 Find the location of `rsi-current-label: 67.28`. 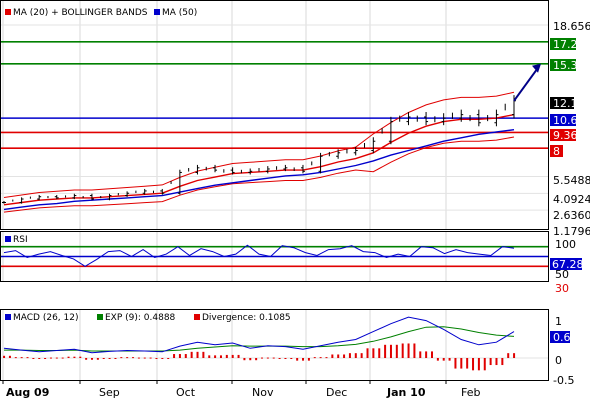

rsi-current-label: 67.28 is located at coordinates (568, 264).